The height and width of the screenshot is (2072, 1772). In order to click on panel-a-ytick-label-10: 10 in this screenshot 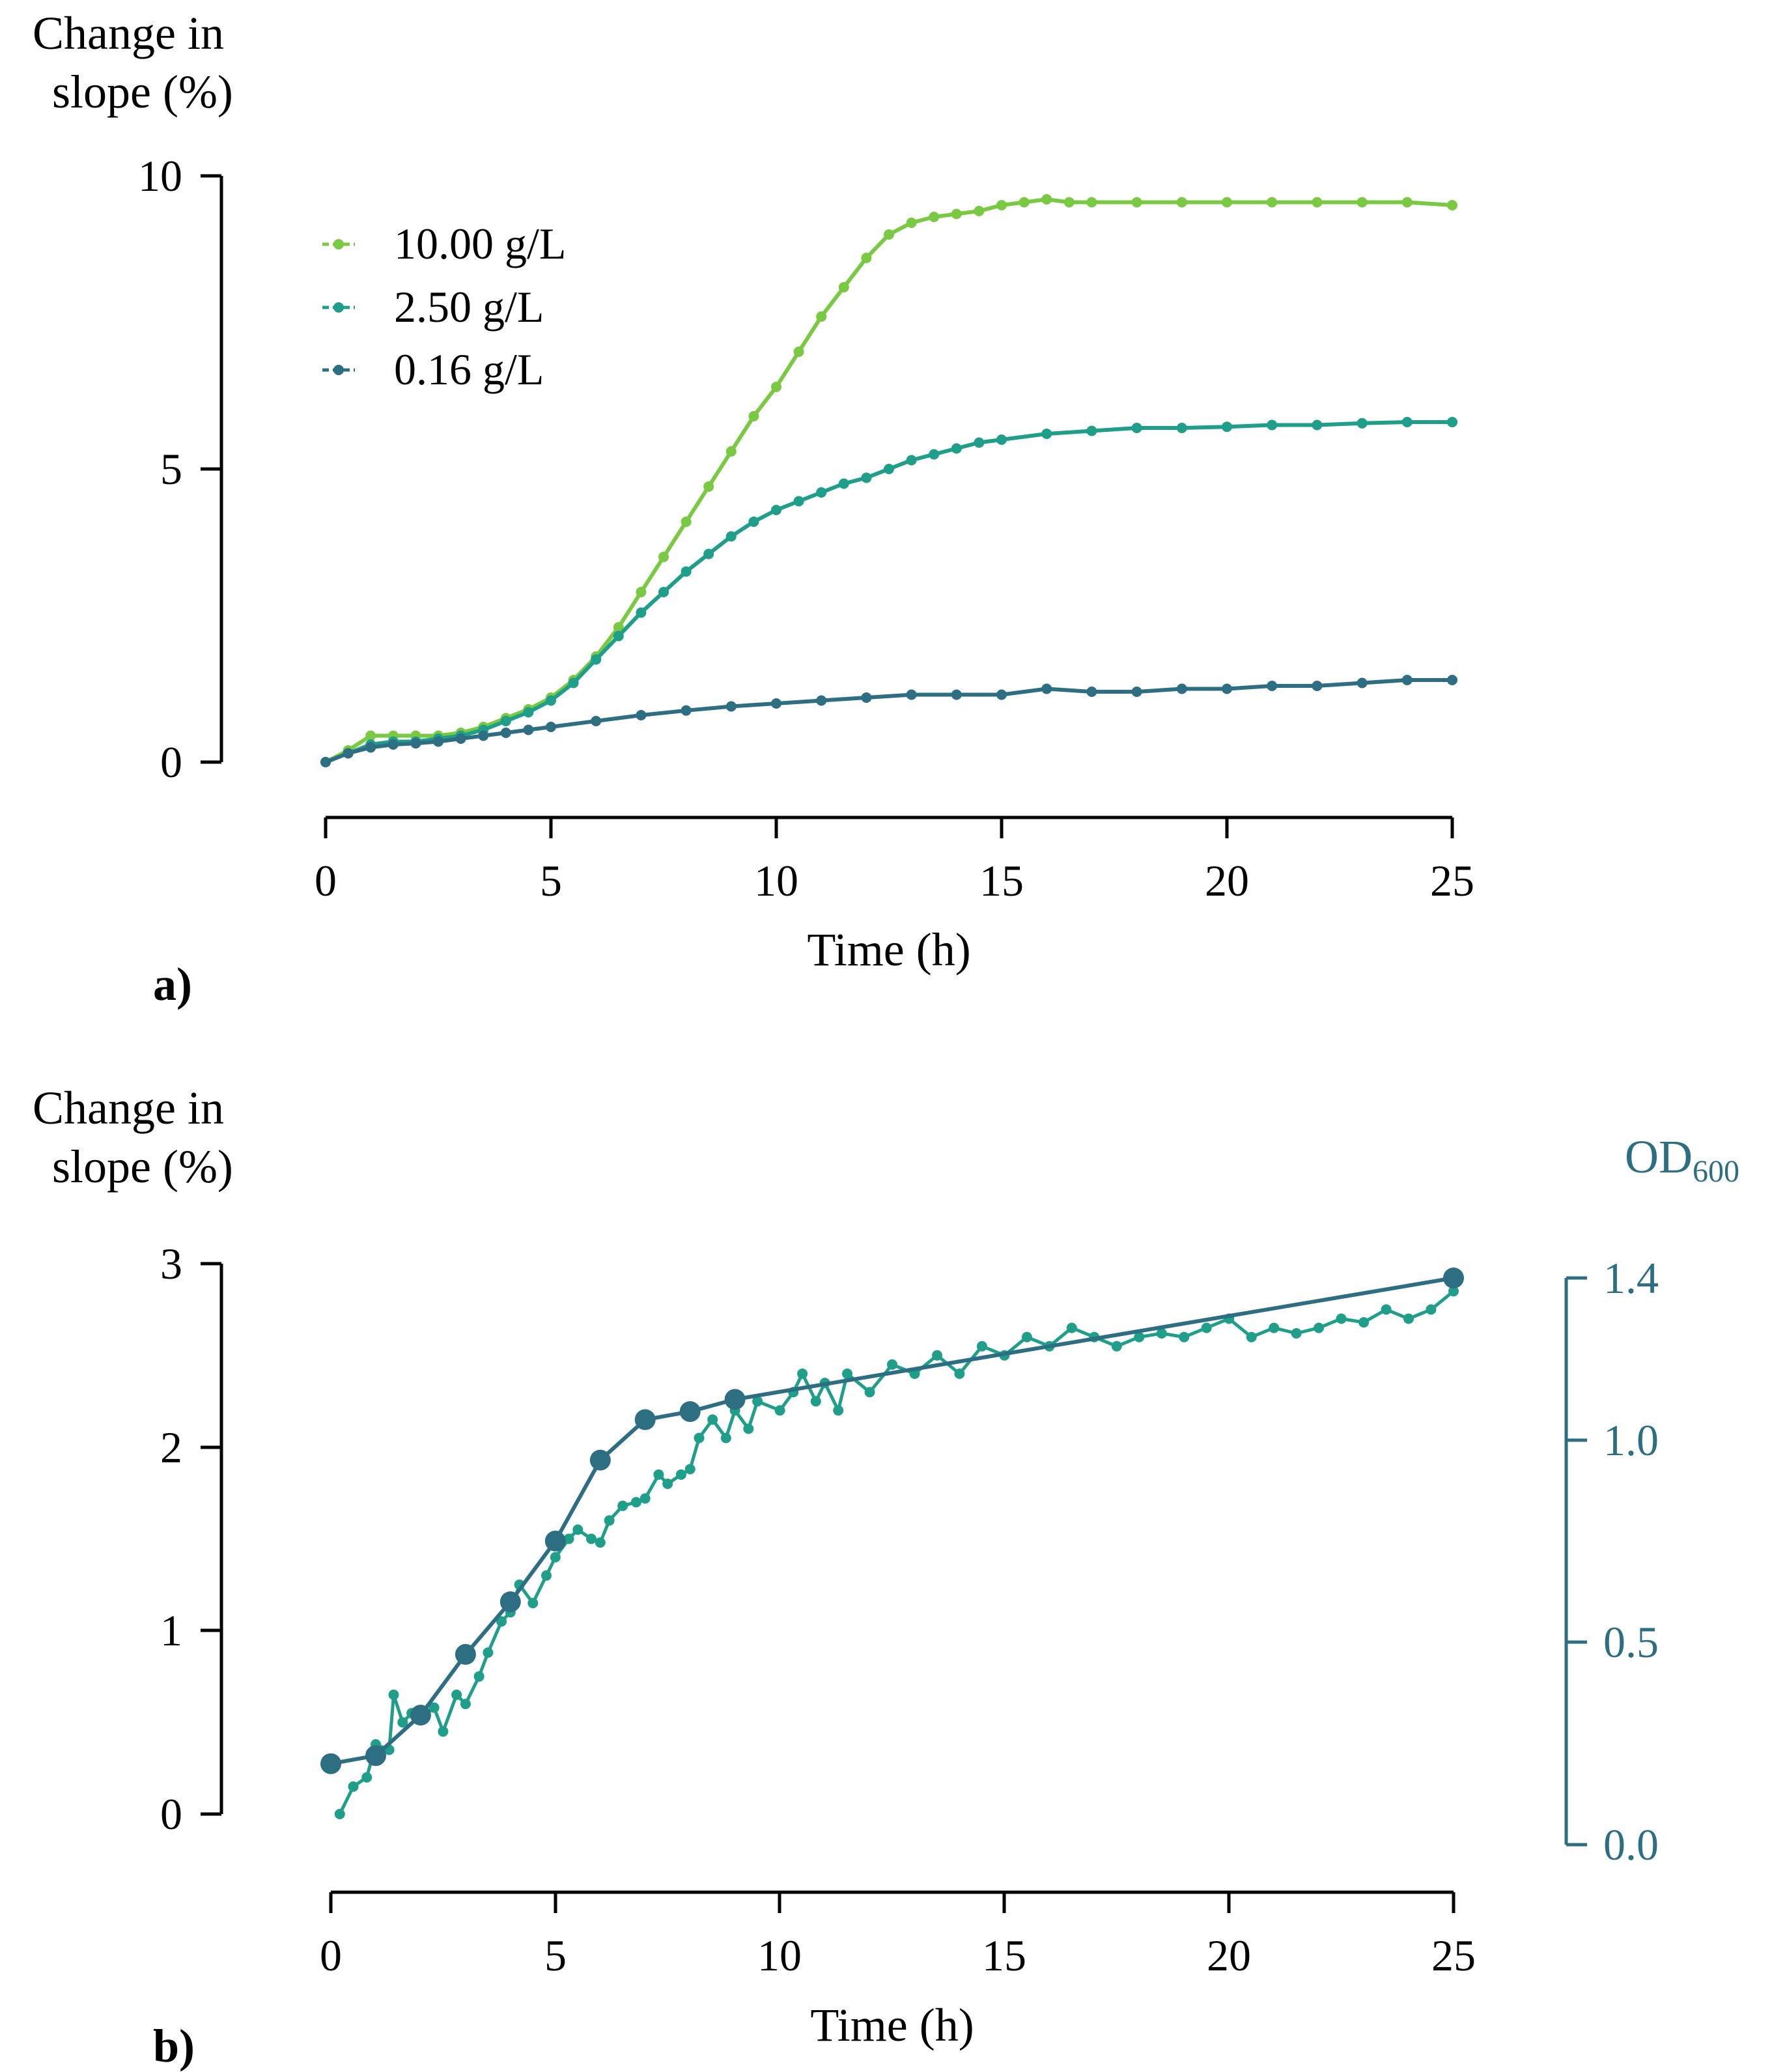, I will do `click(160, 176)`.